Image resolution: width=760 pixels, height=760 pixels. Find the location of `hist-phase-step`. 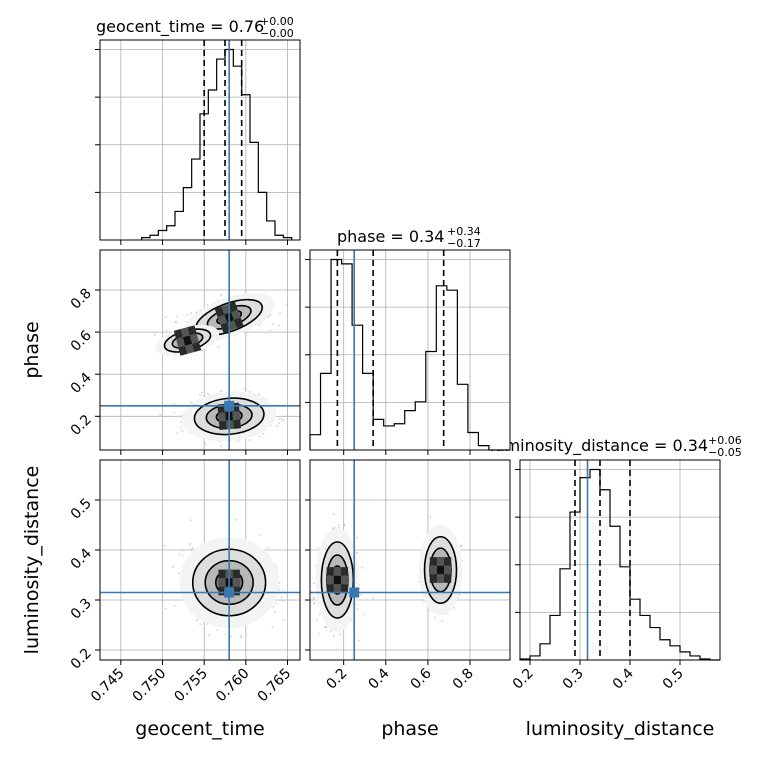

hist-phase-step is located at coordinates (409, 354).